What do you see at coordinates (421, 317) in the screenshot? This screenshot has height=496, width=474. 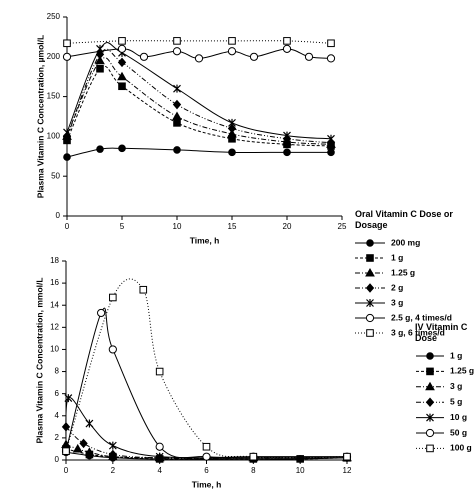 I see `legend-label: 2.5 g, 4 times/d` at bounding box center [421, 317].